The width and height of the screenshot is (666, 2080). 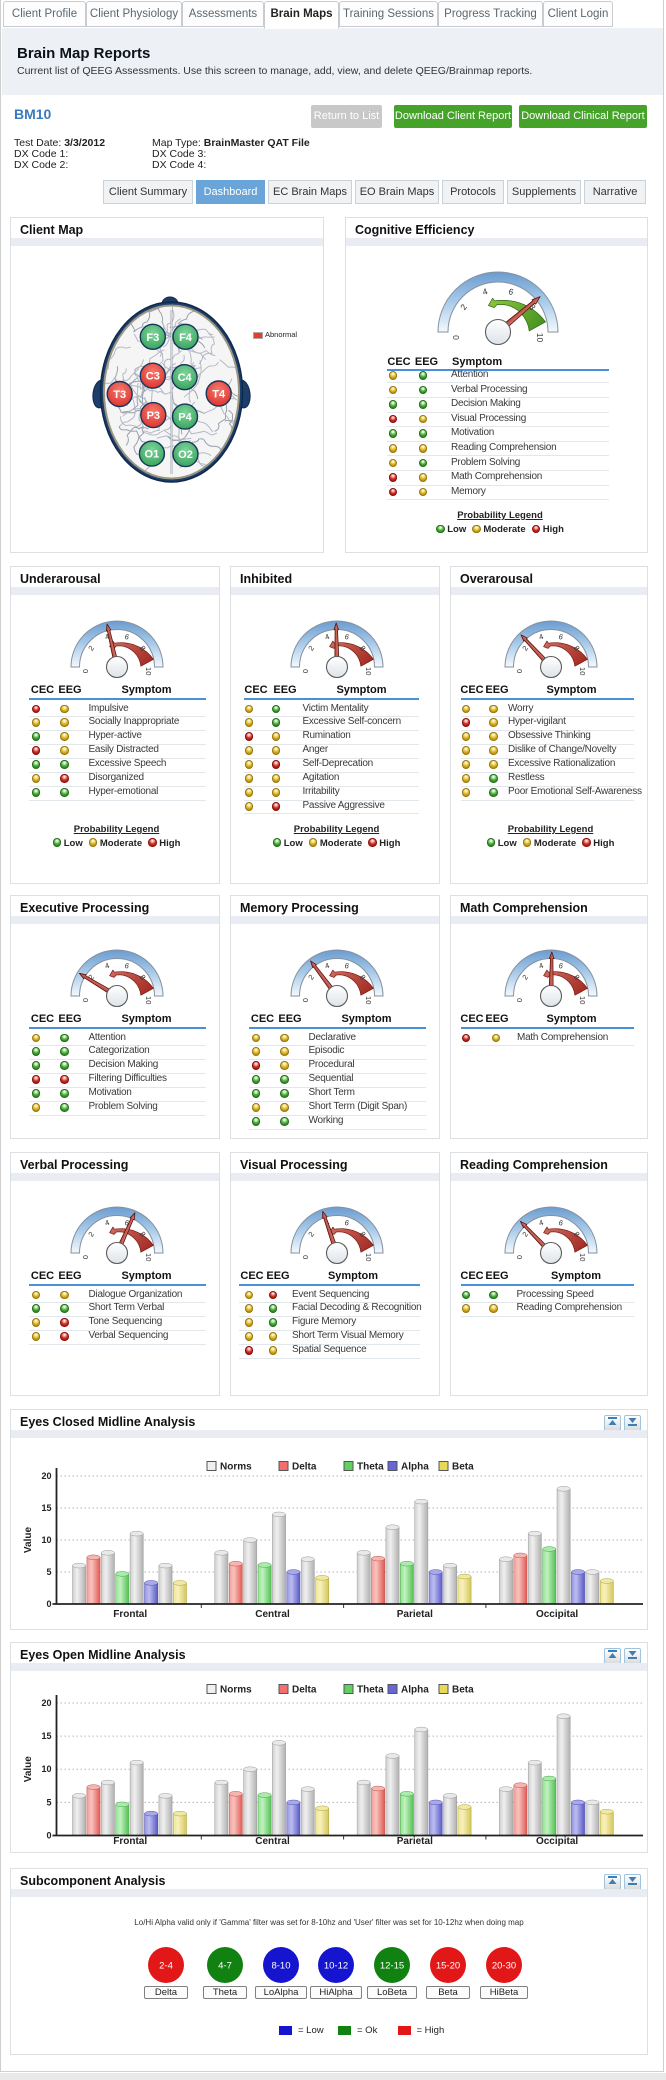 What do you see at coordinates (392, 1966) in the screenshot?
I see `svg-text: 12-15` at bounding box center [392, 1966].